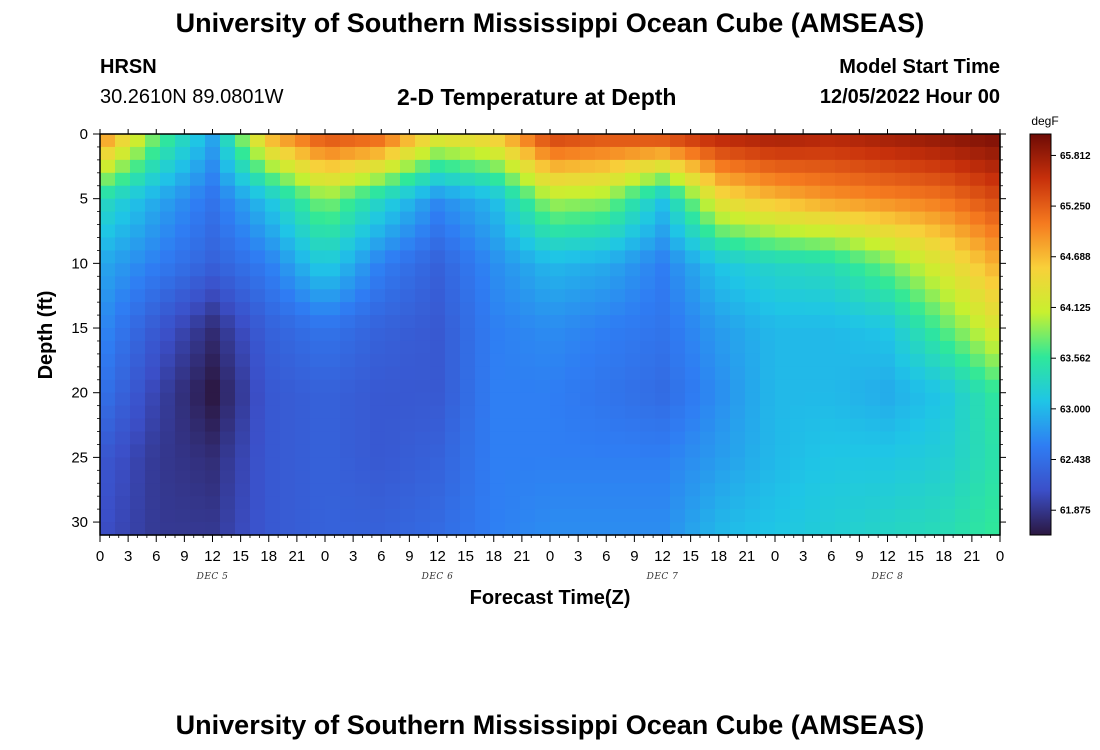 This screenshot has width=1100, height=750. What do you see at coordinates (465, 556) in the screenshot?
I see `x-tick-label: 15` at bounding box center [465, 556].